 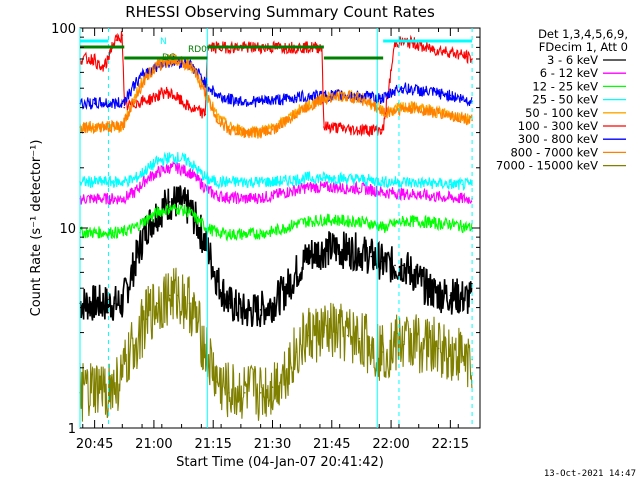 I want to click on flag-label-dg: DG, so click(x=169, y=58).